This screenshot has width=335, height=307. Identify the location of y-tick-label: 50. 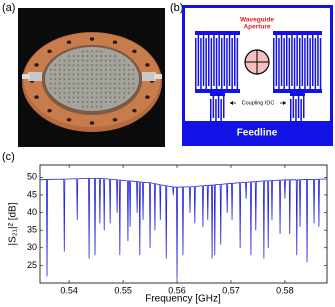
(32, 177).